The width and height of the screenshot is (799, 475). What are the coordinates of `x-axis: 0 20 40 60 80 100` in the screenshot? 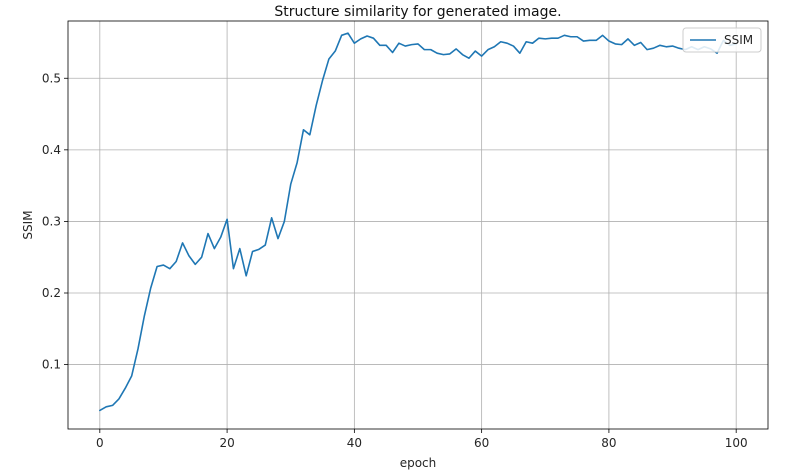 It's located at (422, 439).